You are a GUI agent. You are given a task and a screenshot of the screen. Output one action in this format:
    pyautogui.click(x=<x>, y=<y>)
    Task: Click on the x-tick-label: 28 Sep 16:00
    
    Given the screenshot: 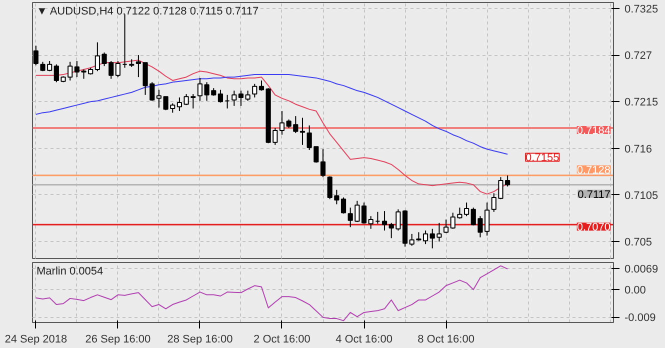 What is the action you would take?
    pyautogui.click(x=200, y=340)
    